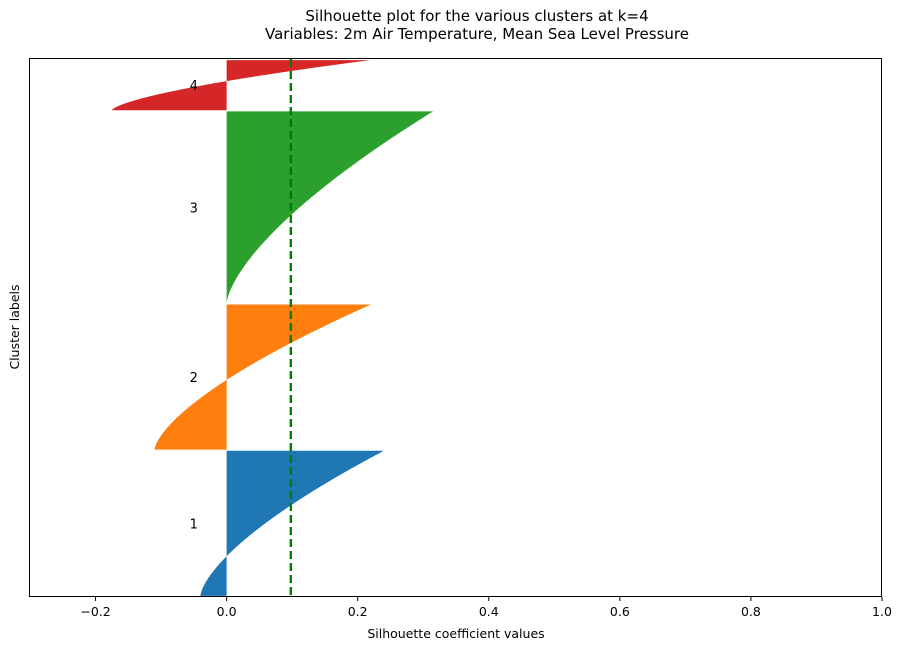 The height and width of the screenshot is (650, 903). I want to click on cluster-label: 1, so click(194, 524).